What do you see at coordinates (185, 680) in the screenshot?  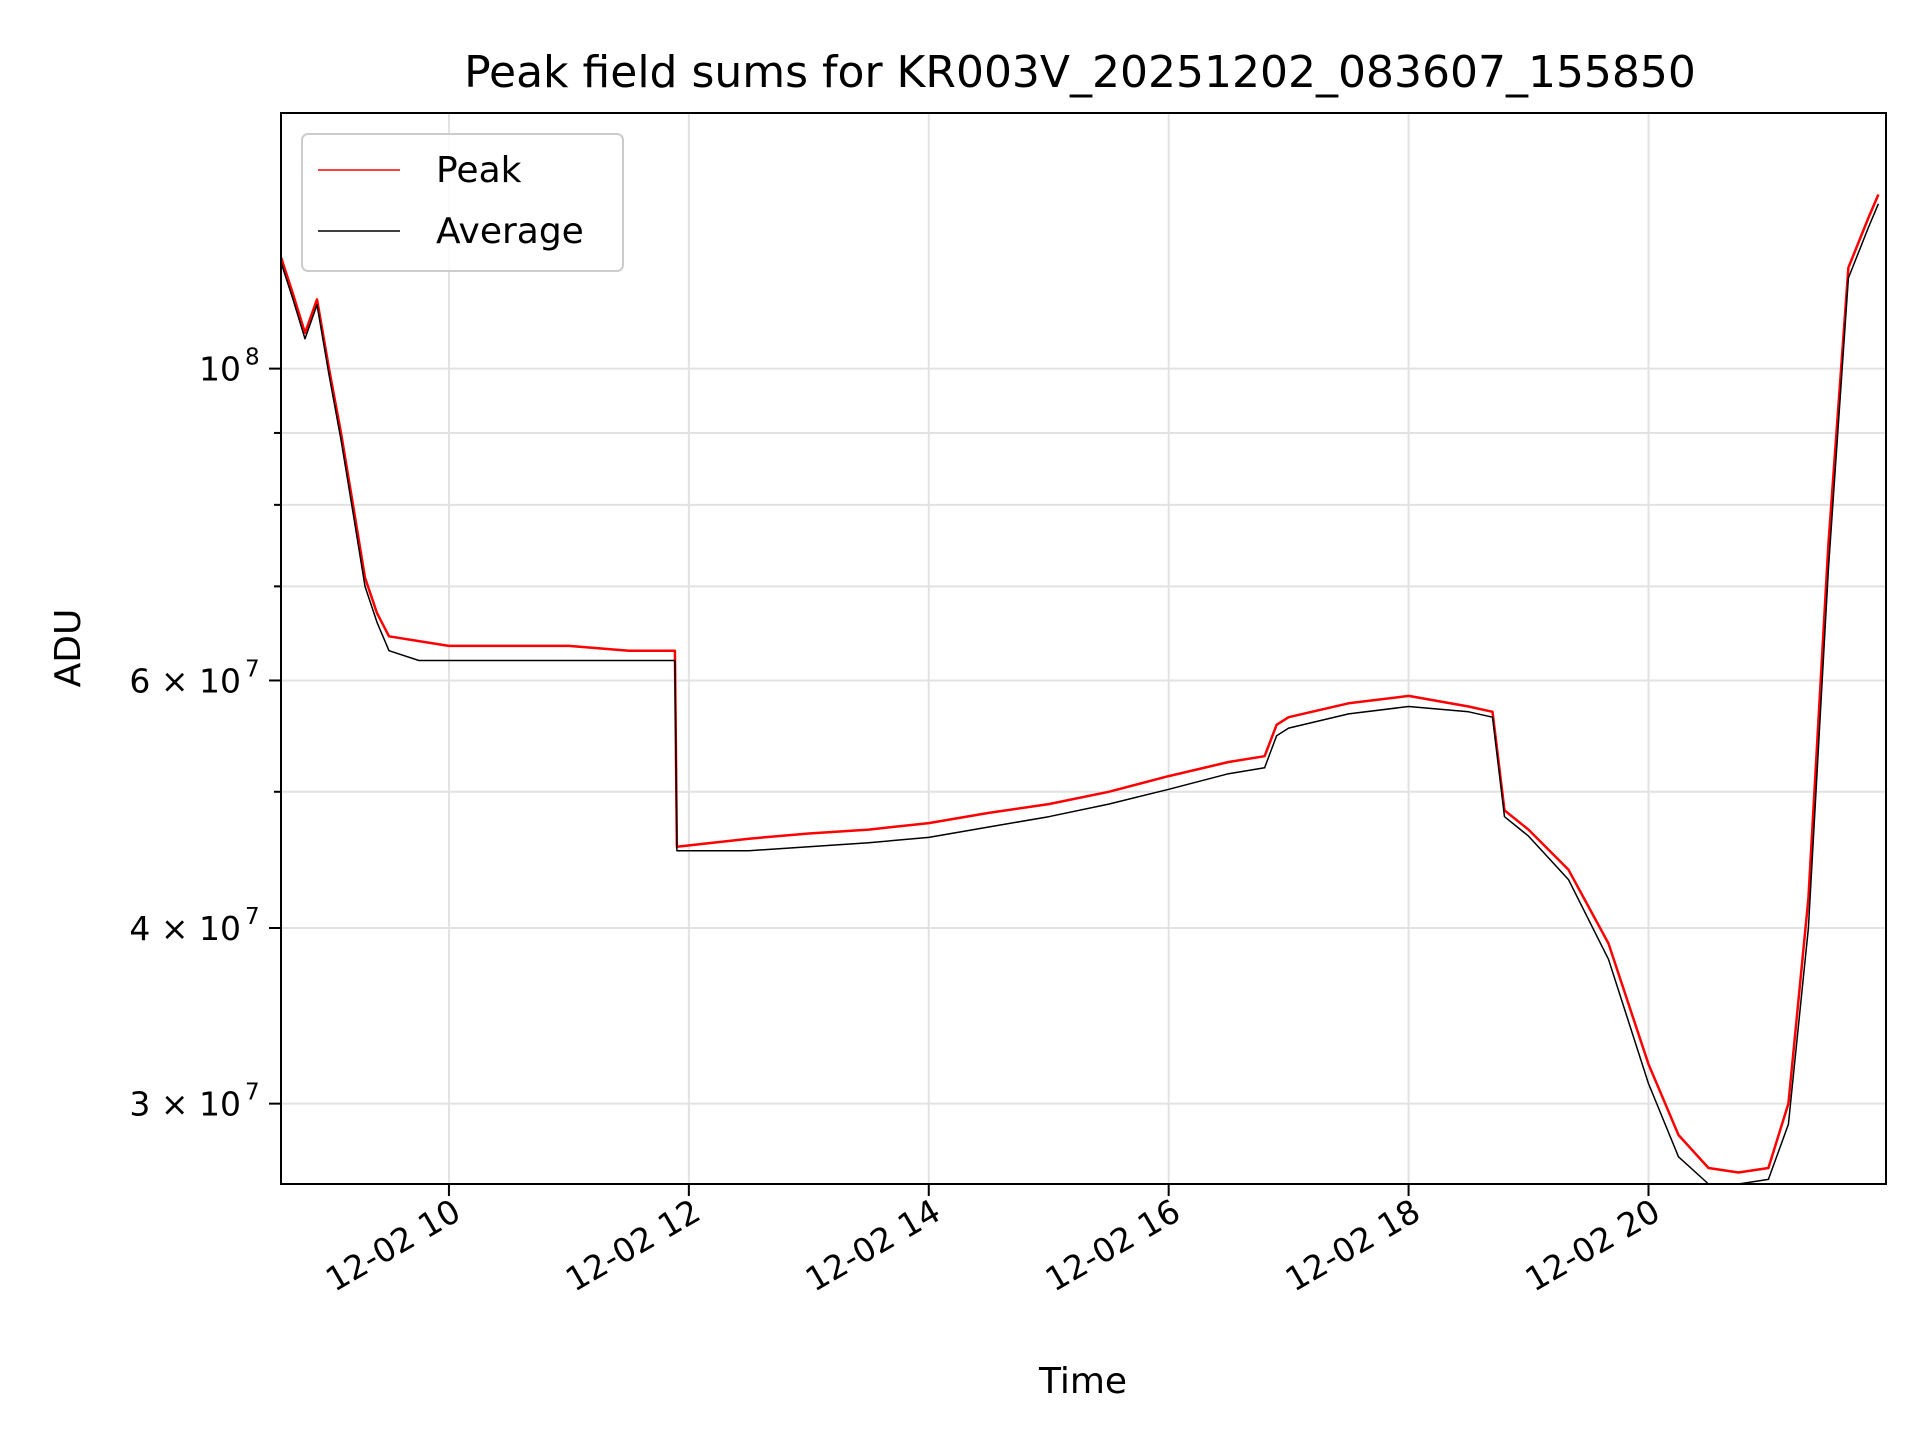 I see `y-tick-label: 6 × 10` at bounding box center [185, 680].